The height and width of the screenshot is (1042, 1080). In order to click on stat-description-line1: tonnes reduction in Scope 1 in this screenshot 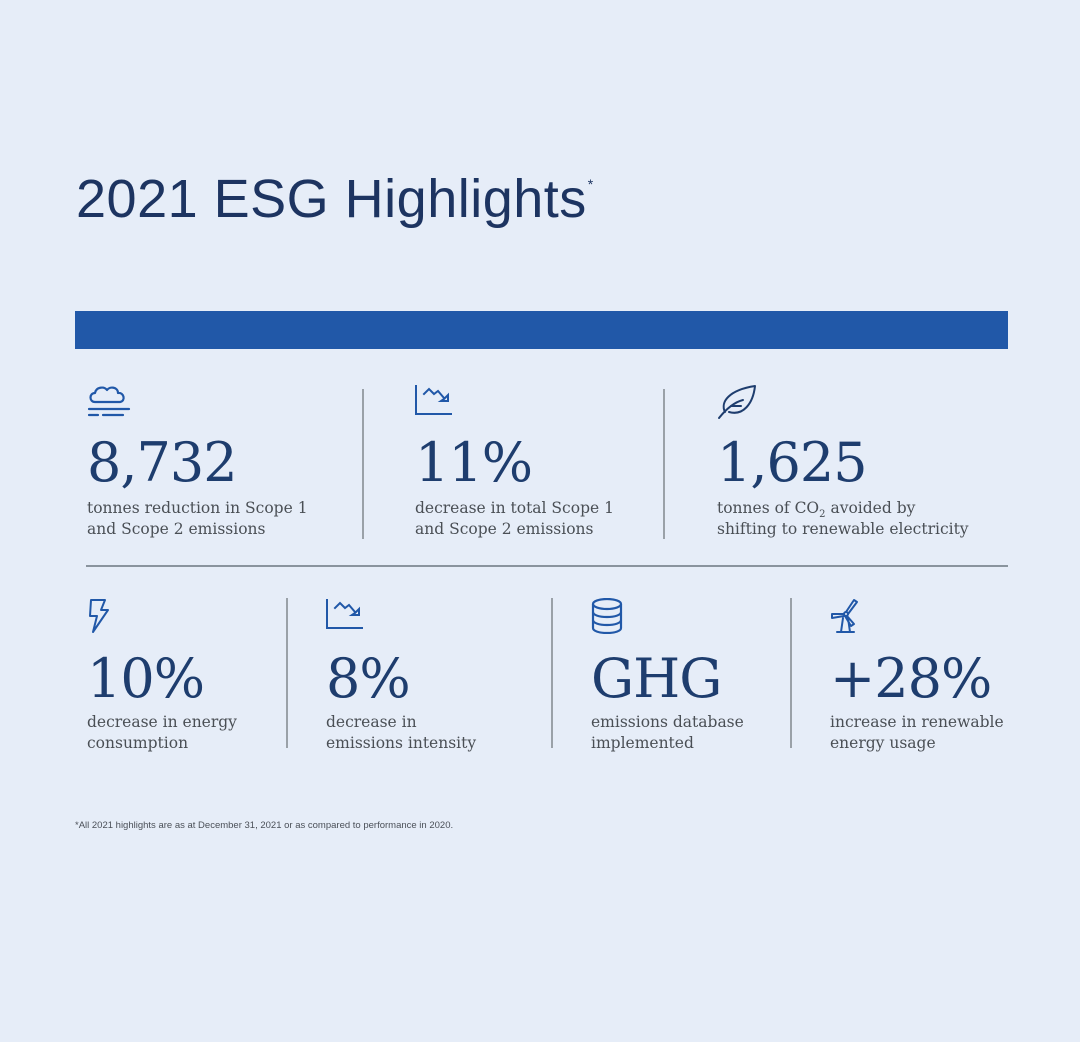, I will do `click(197, 508)`.